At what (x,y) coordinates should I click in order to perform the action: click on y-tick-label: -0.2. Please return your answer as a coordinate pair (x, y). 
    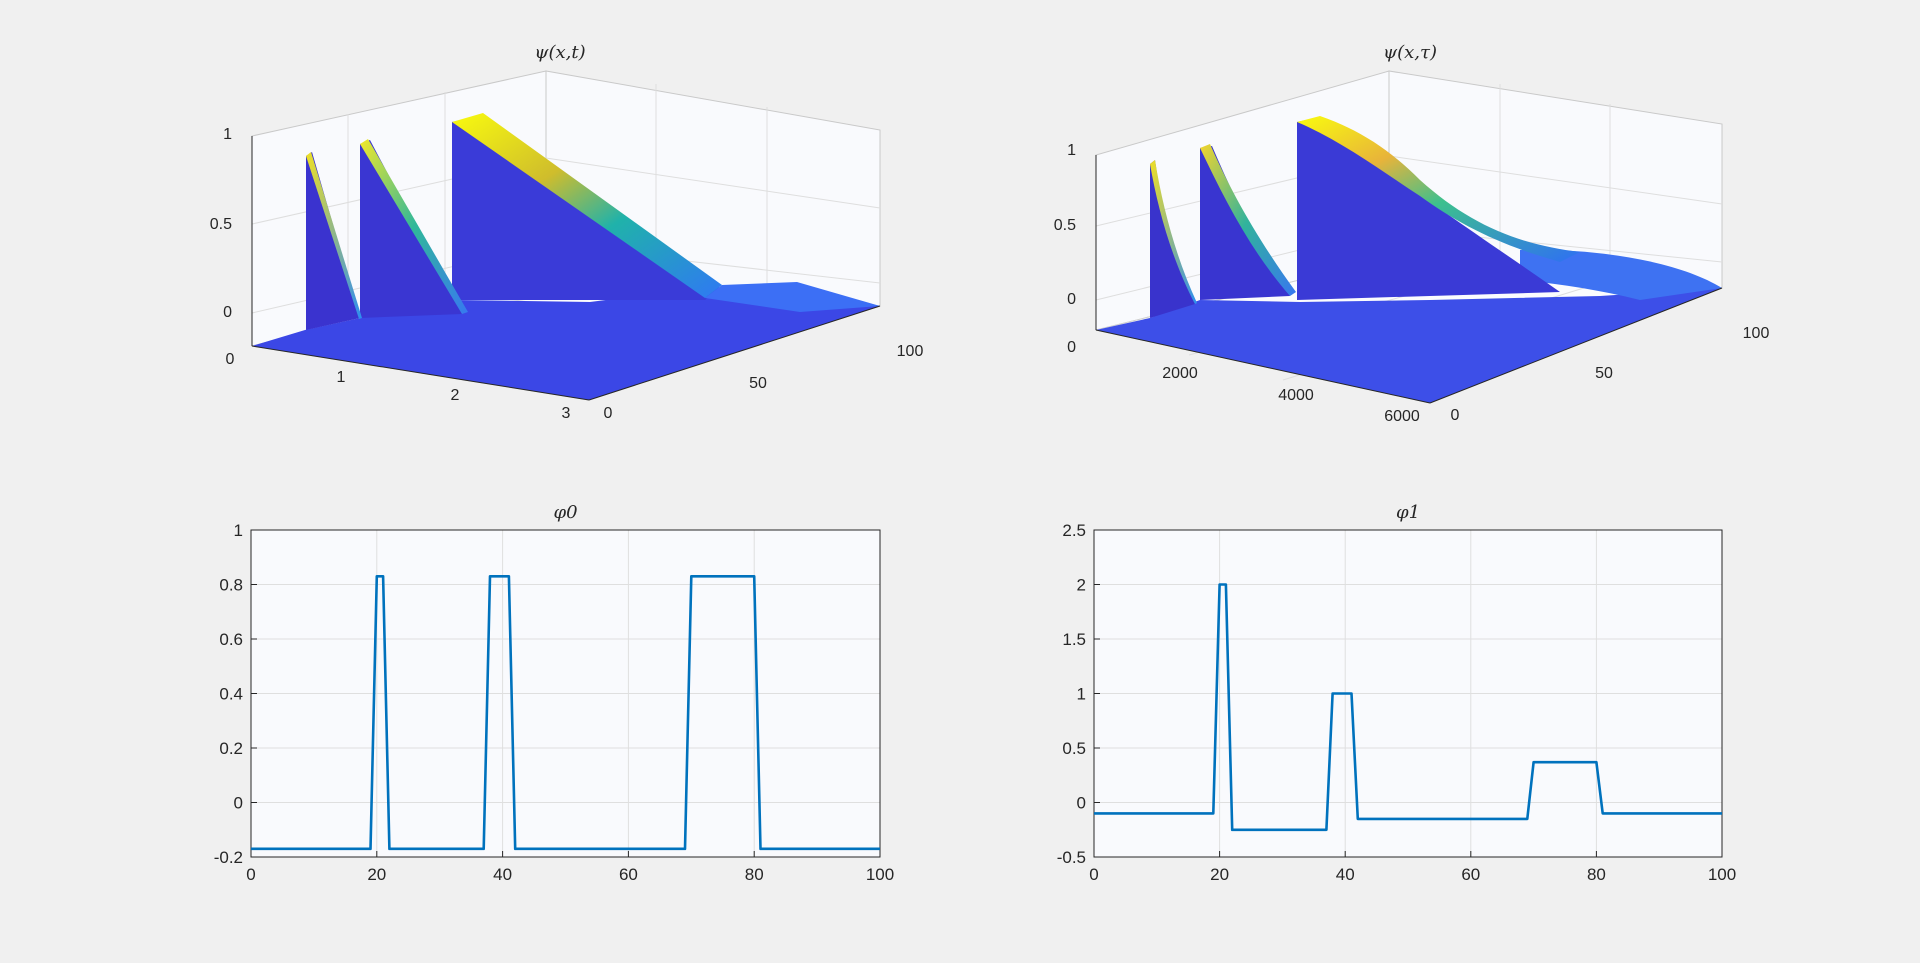
    Looking at the image, I should click on (228, 857).